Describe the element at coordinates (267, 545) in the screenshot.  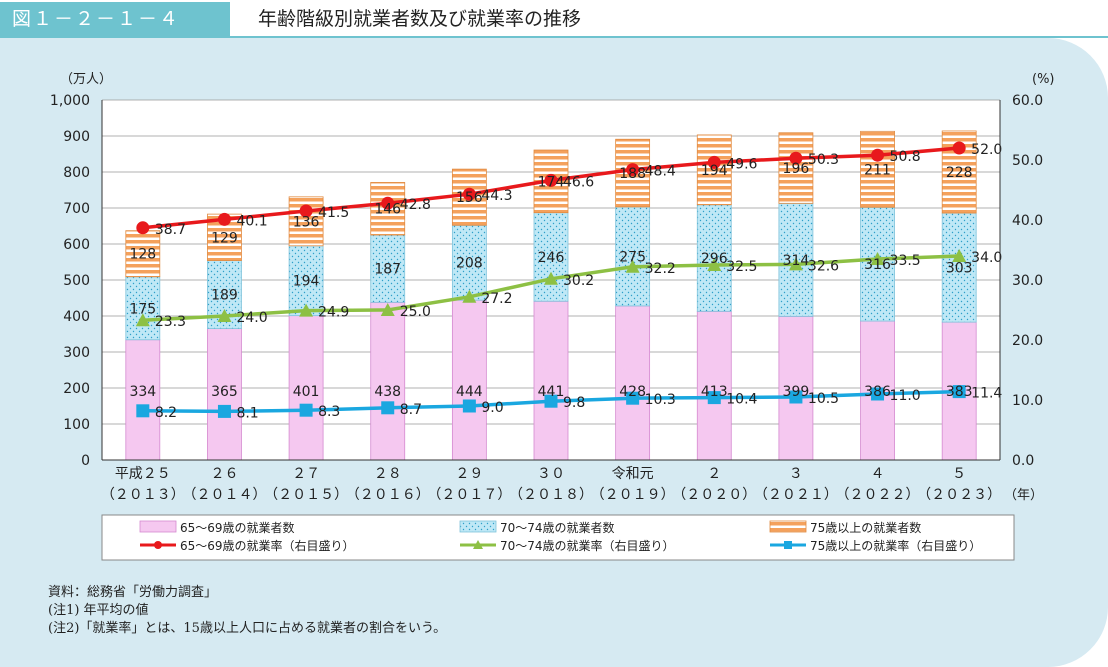
I see `legend-label: 65～69歳の就業率（右目盛り）` at that location.